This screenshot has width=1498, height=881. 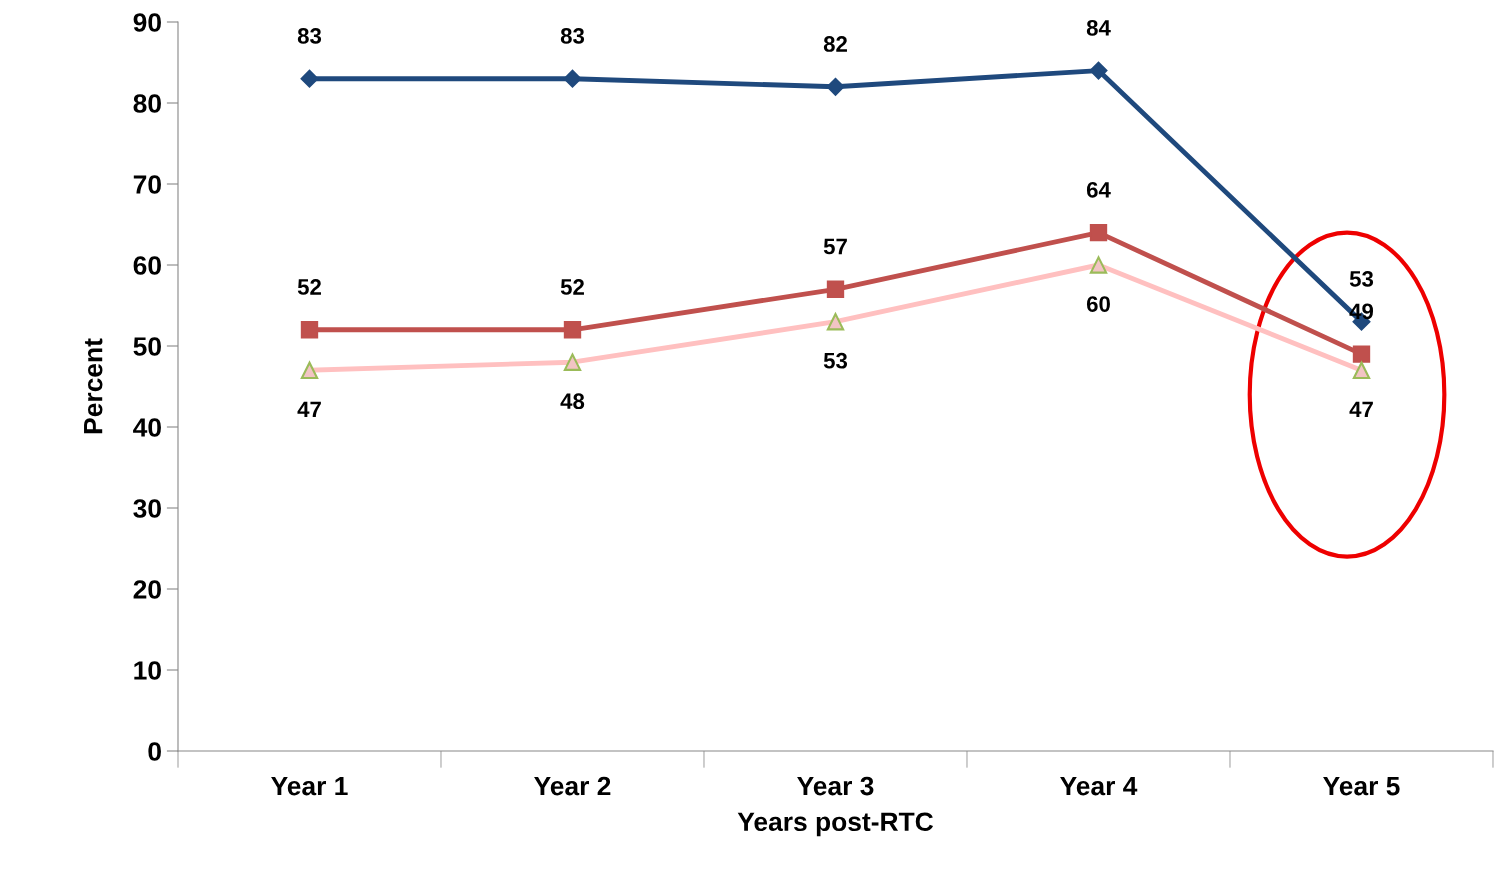 I want to click on y-tick-label: 30, so click(x=147, y=508).